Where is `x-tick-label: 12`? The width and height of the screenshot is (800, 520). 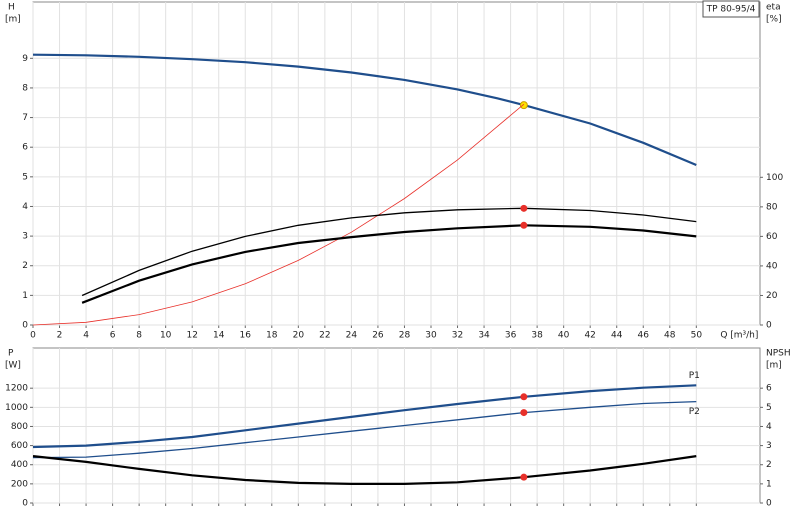 x-tick-label: 12 is located at coordinates (191, 336).